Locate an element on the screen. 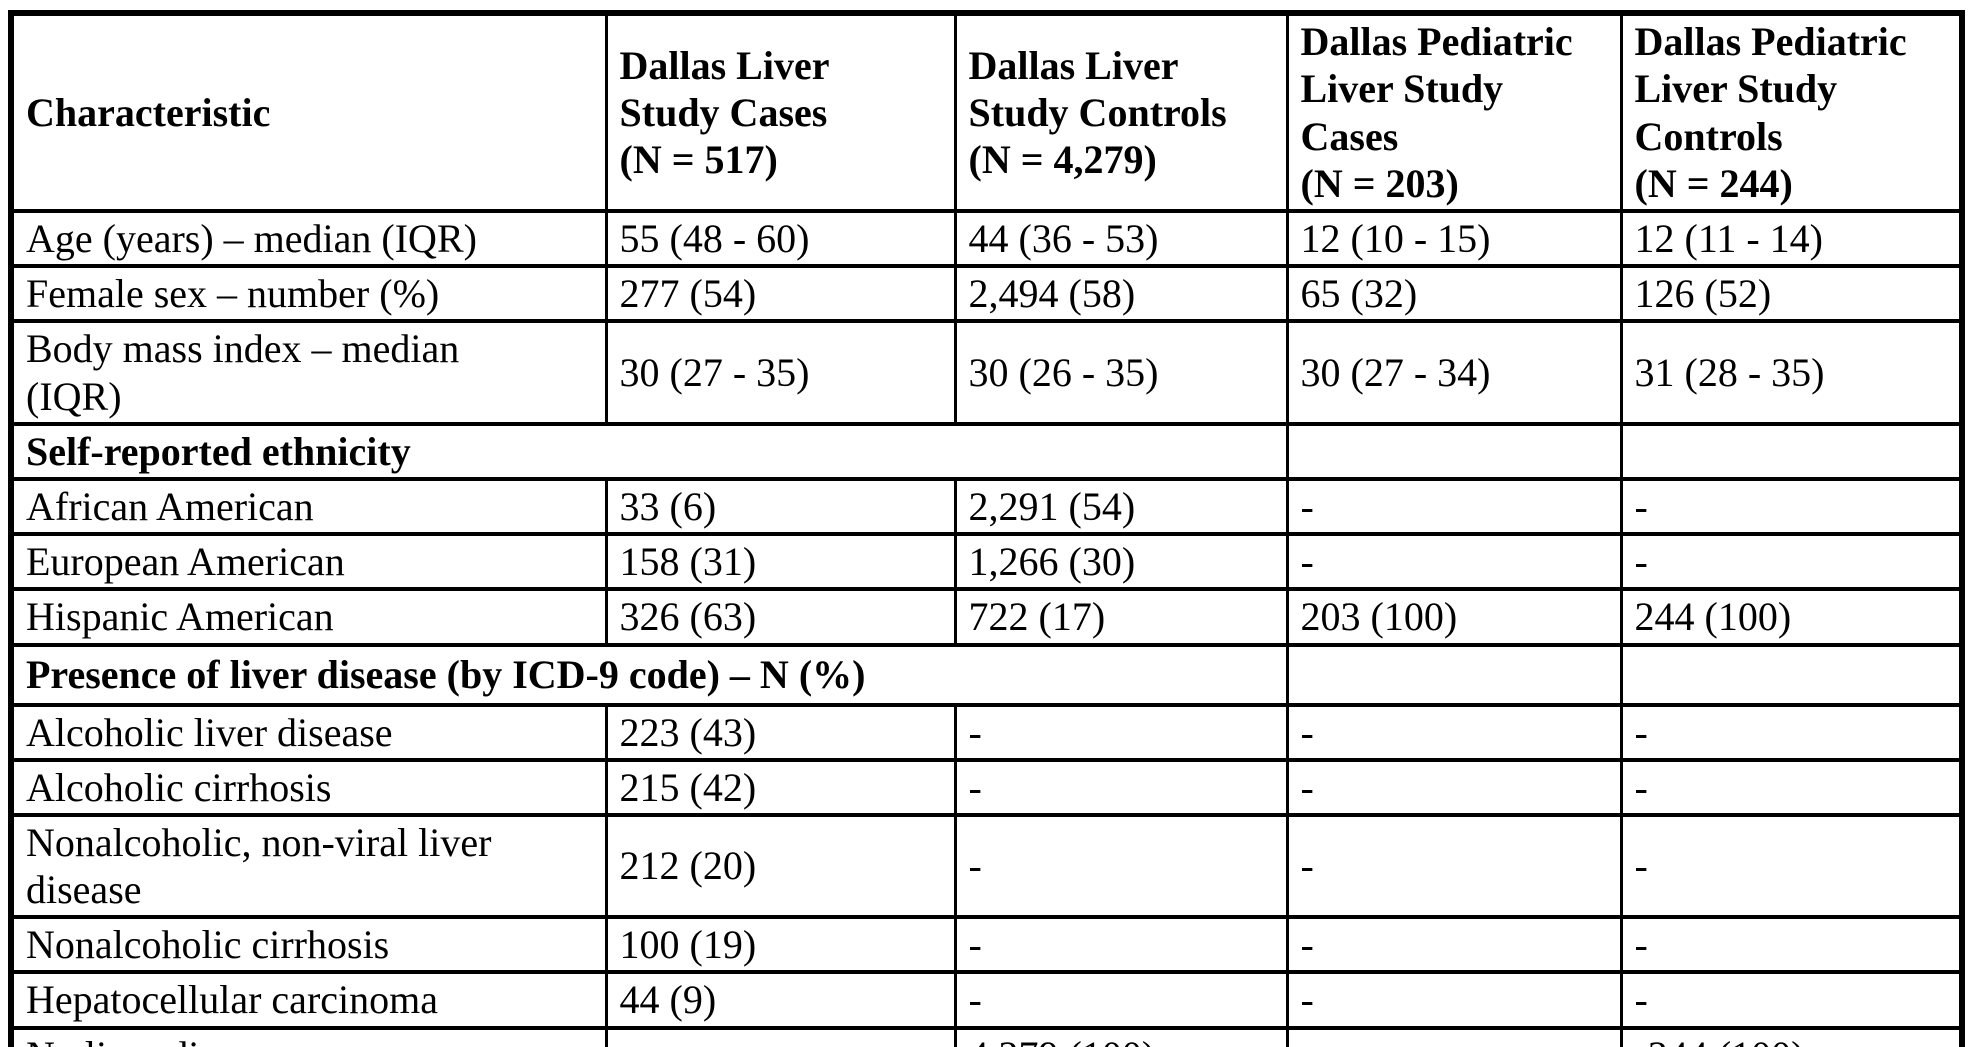 This screenshot has width=1972, height=1047. row-label-cell: Alcoholic liver disease is located at coordinates (308, 732).